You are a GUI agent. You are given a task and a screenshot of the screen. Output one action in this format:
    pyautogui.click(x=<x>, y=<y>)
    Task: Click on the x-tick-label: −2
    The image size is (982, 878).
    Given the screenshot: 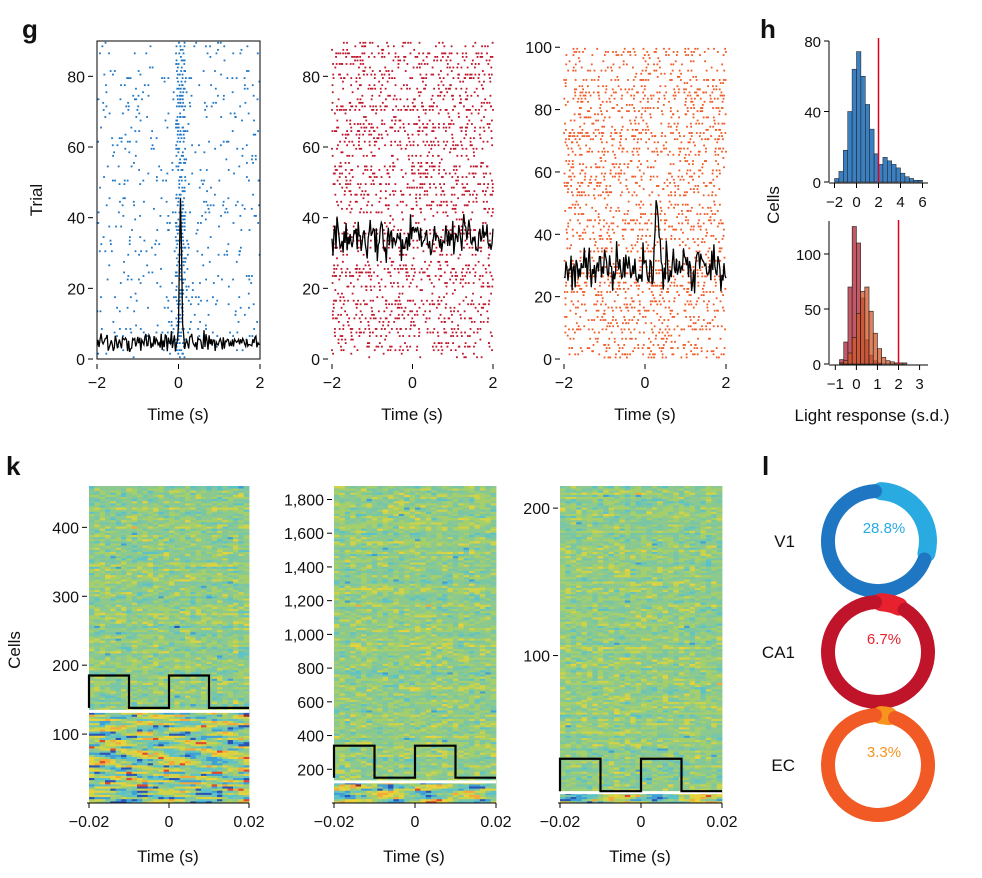 What is the action you would take?
    pyautogui.click(x=97, y=383)
    